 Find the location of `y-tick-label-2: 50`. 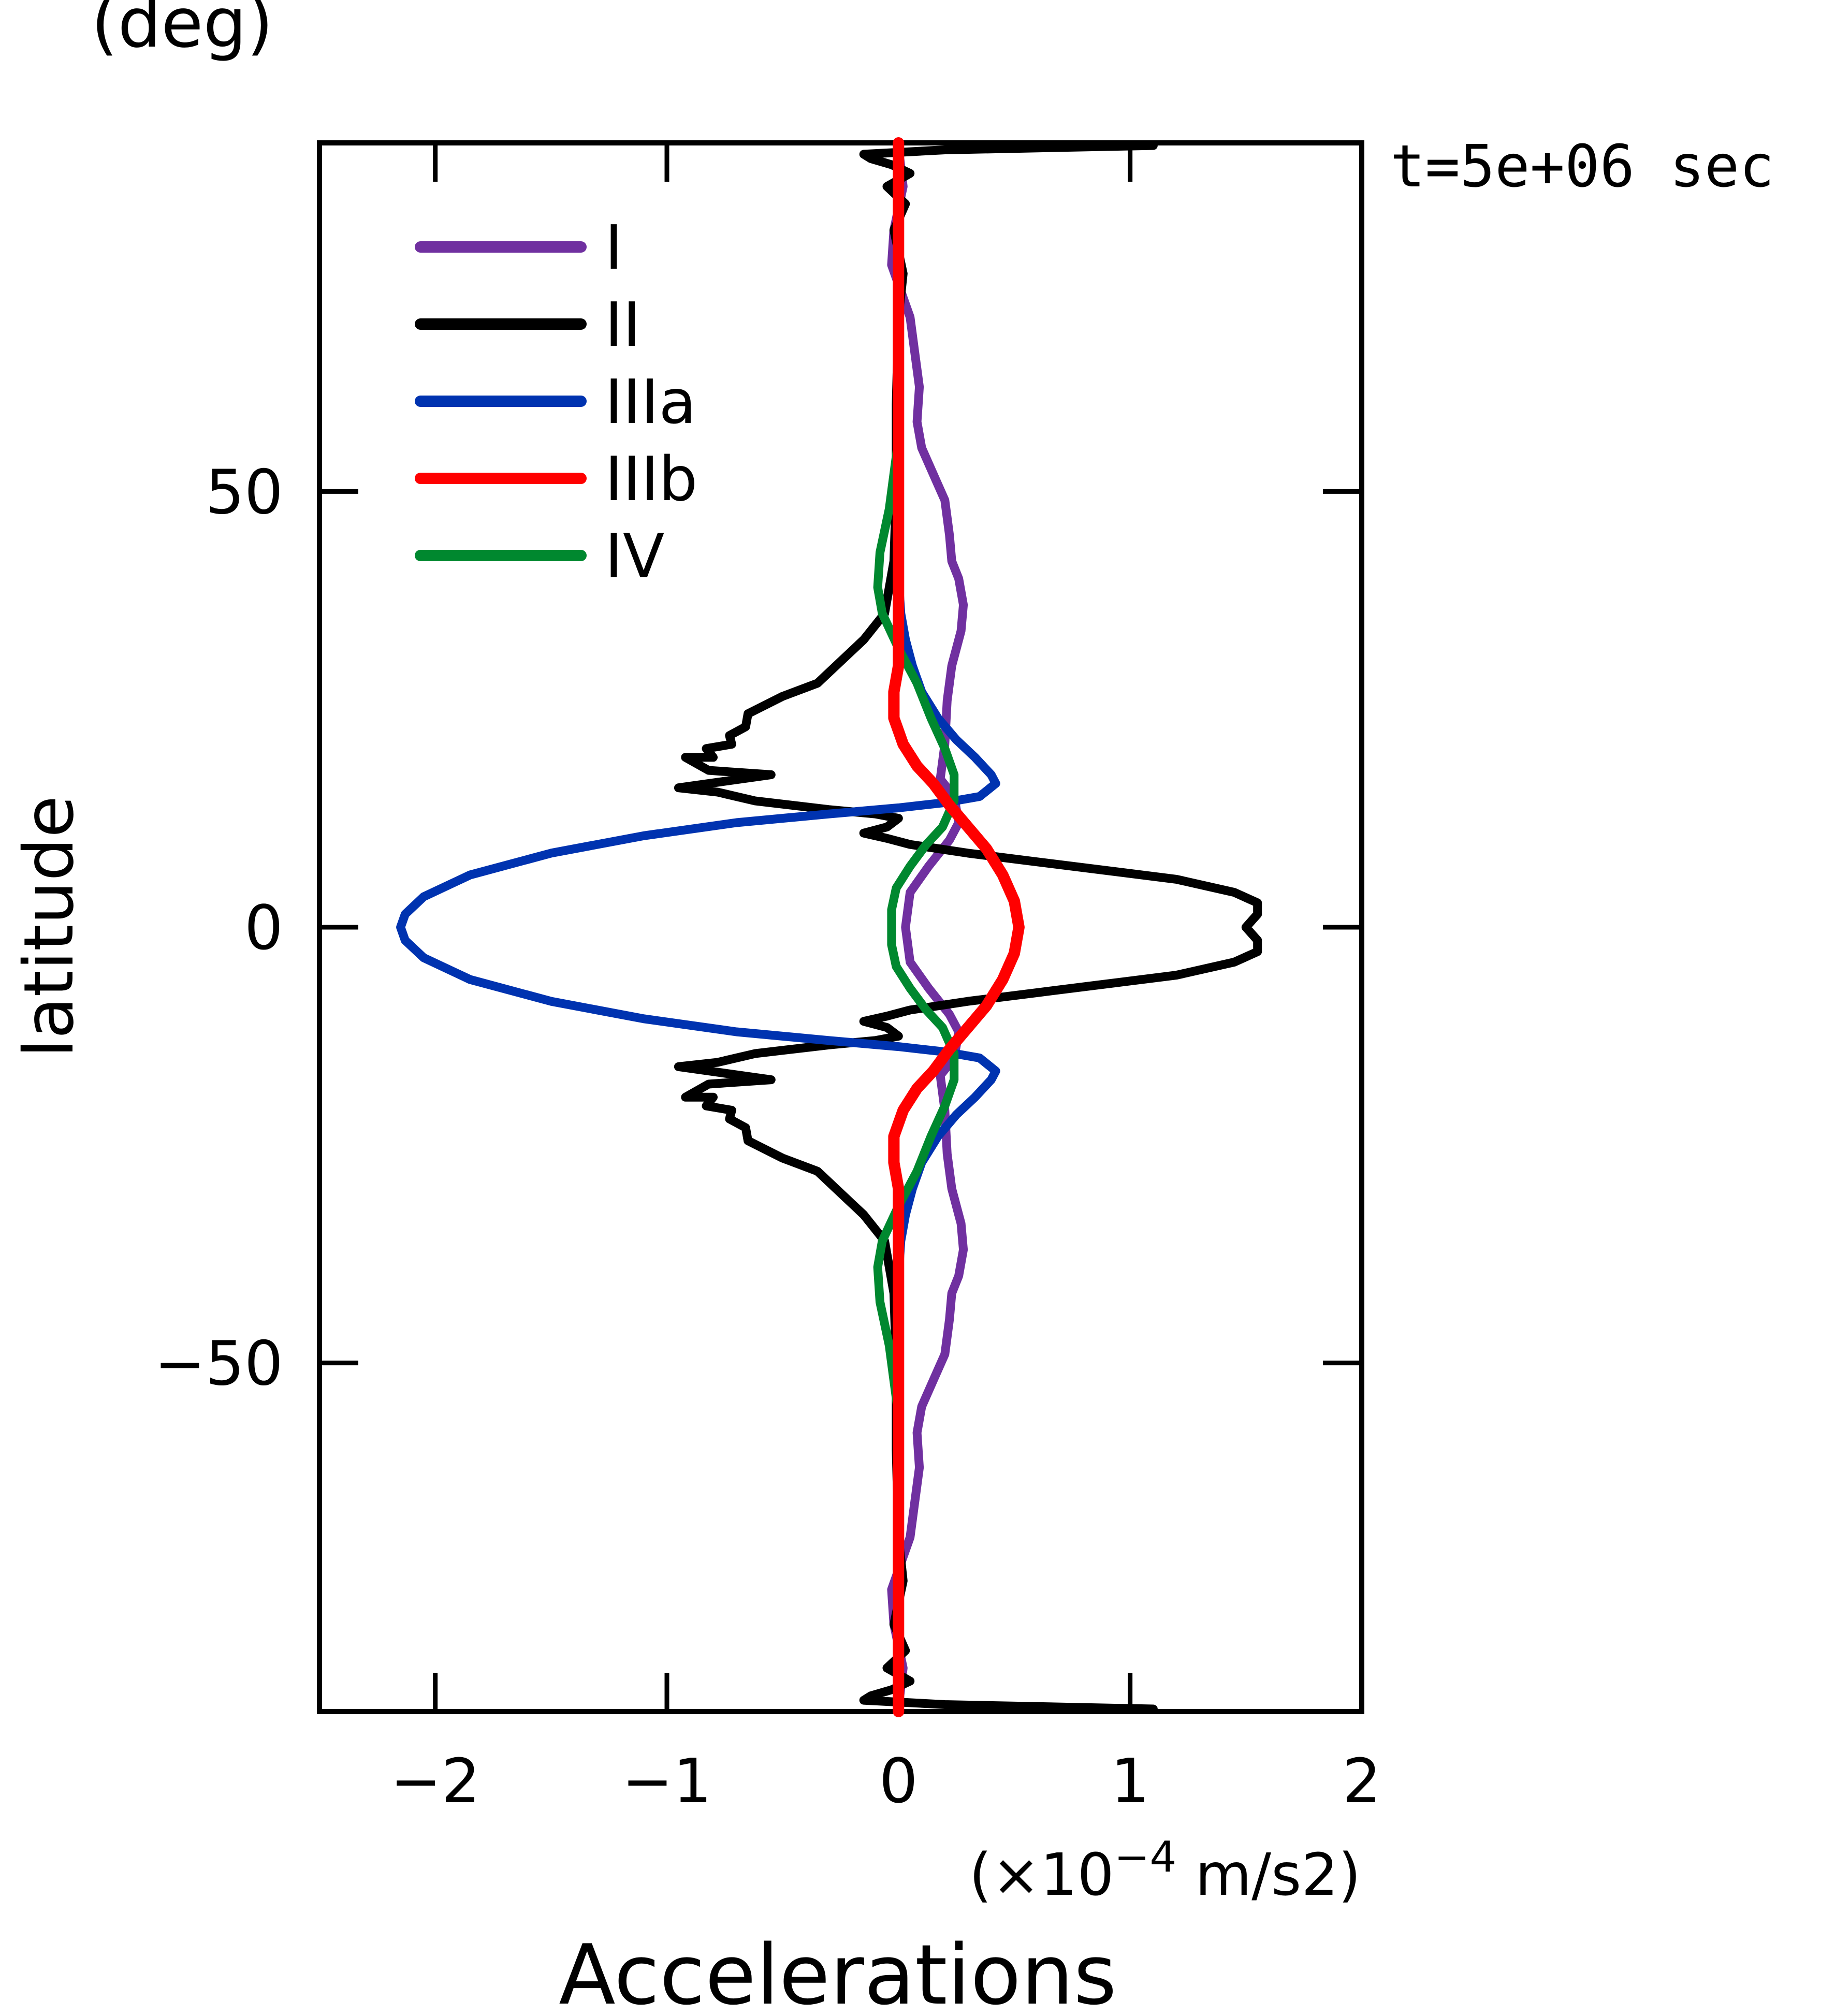

y-tick-label-2: 50 is located at coordinates (245, 492).